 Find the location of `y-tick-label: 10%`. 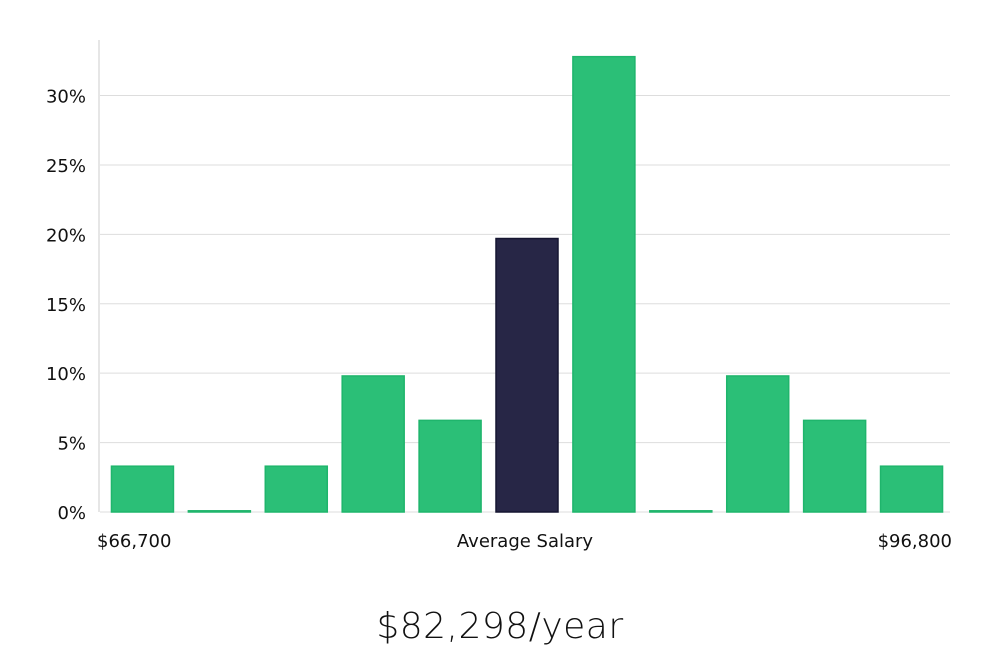

y-tick-label: 10% is located at coordinates (66, 374).